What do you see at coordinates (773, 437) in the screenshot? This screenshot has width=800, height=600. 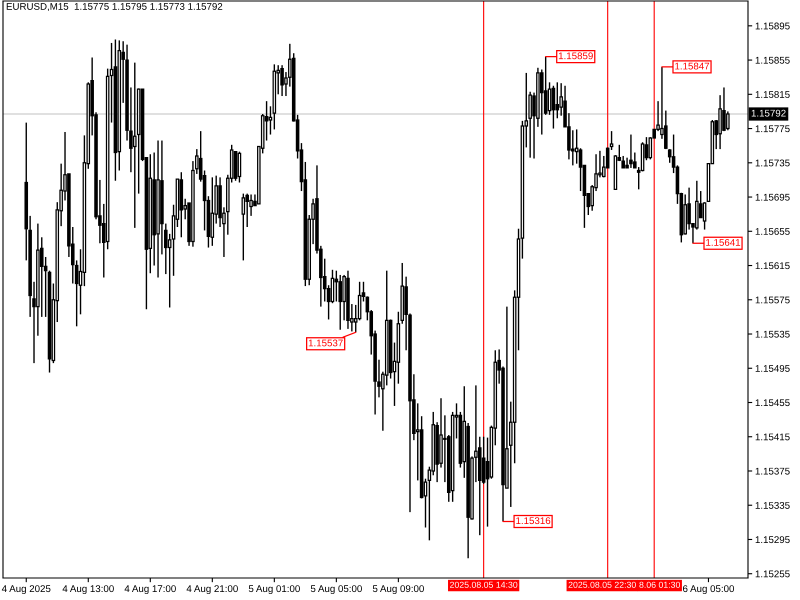 I see `y-tick-label: 1.15415` at bounding box center [773, 437].